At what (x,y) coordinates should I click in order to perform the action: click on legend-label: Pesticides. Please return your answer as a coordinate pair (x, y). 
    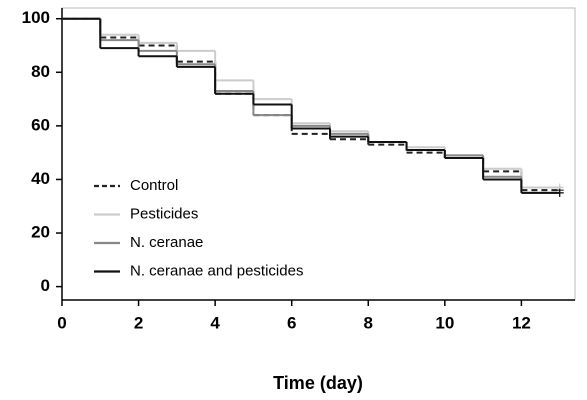
    Looking at the image, I should click on (164, 213).